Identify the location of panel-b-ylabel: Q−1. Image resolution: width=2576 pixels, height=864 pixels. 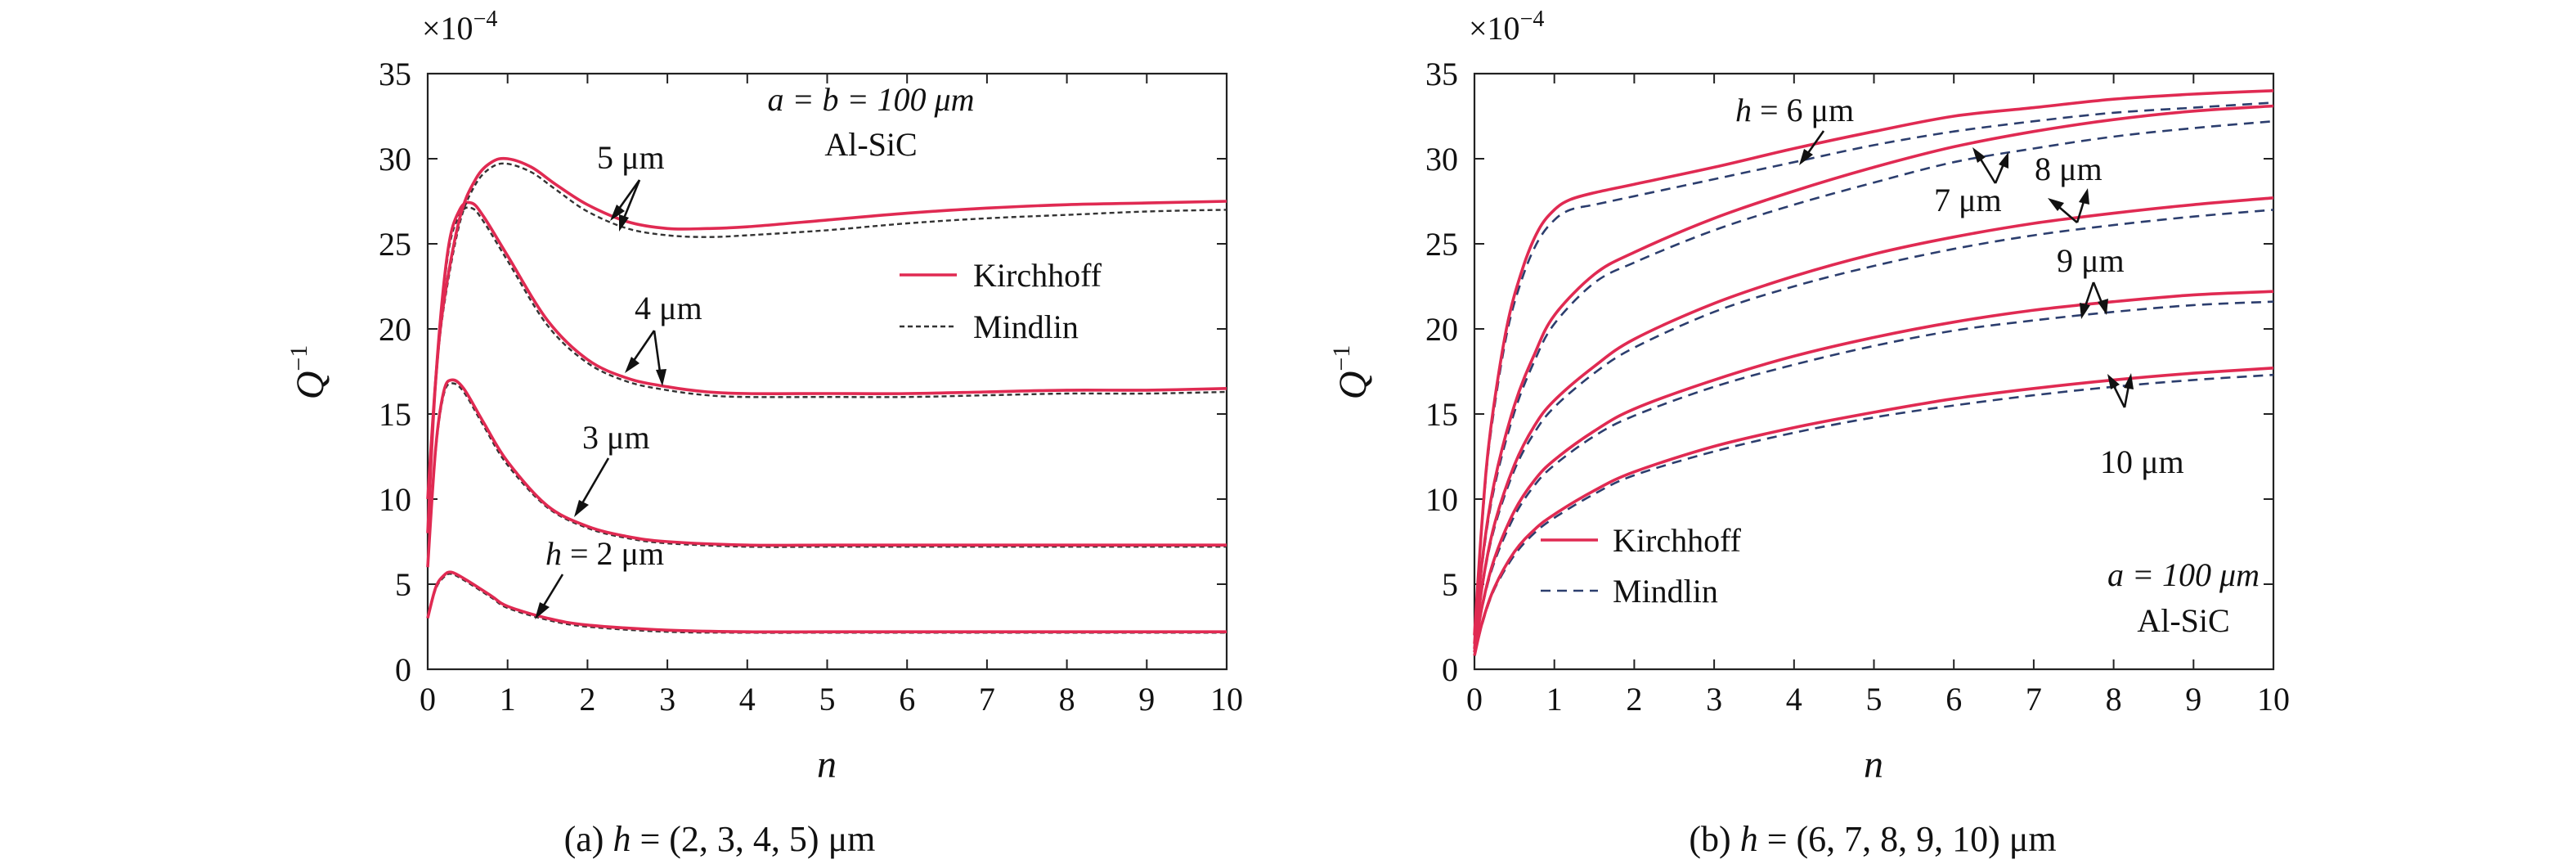
(1351, 373).